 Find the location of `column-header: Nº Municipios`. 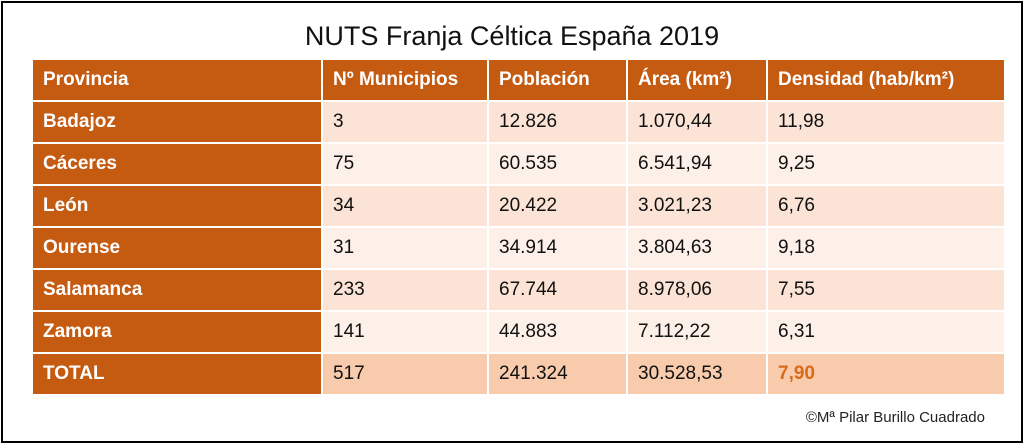

column-header: Nº Municipios is located at coordinates (405, 80).